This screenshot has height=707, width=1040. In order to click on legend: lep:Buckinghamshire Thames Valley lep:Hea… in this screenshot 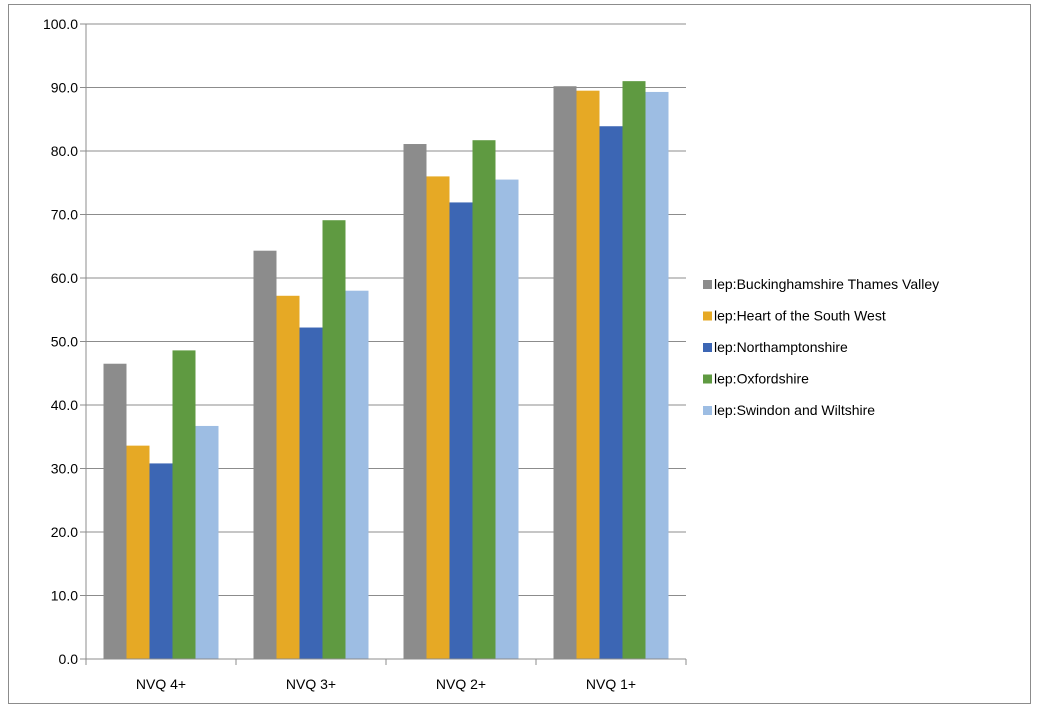, I will do `click(821, 347)`.